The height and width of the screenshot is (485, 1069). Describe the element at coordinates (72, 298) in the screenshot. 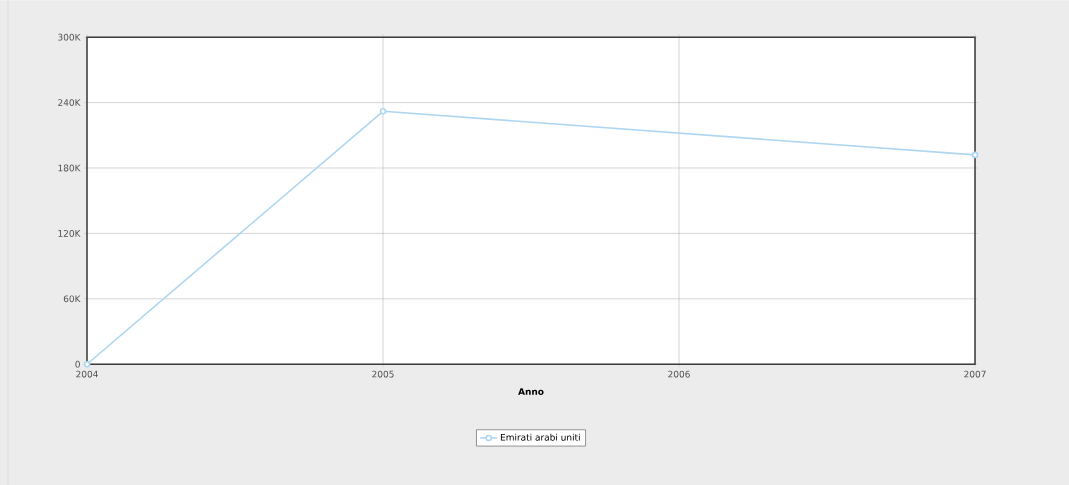

I see `y-tick-label: 60K` at that location.